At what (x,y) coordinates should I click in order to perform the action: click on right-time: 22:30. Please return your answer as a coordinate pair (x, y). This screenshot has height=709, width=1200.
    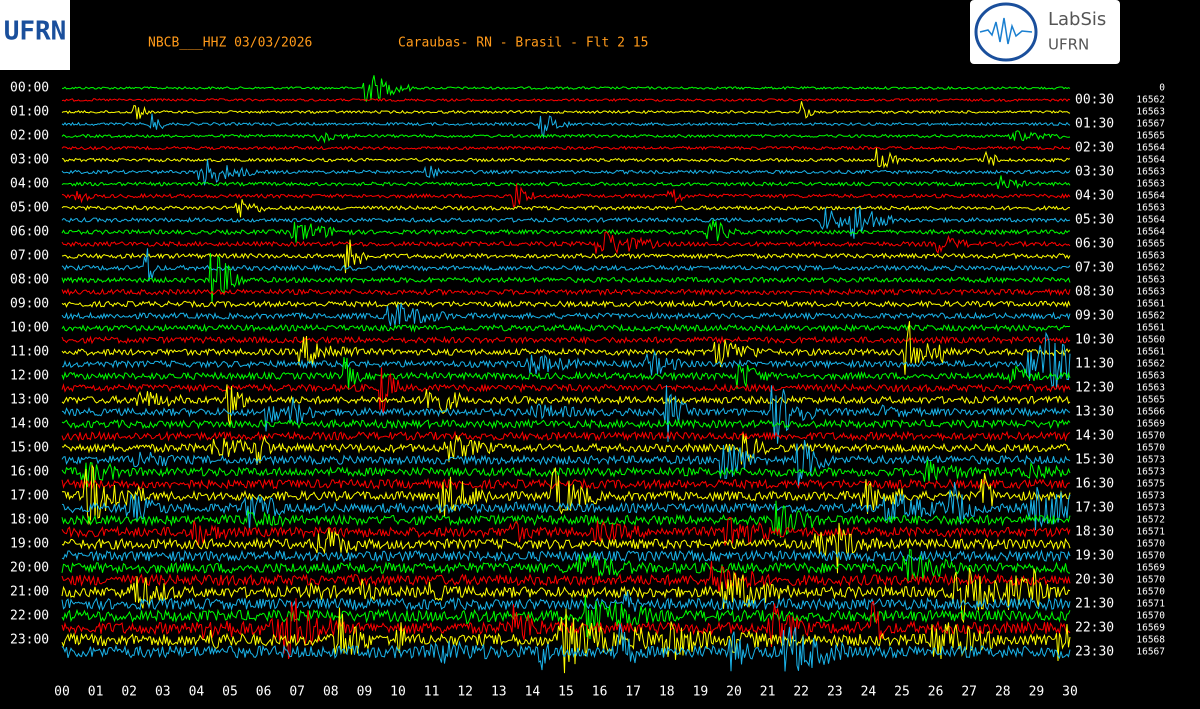
    Looking at the image, I should click on (1094, 628).